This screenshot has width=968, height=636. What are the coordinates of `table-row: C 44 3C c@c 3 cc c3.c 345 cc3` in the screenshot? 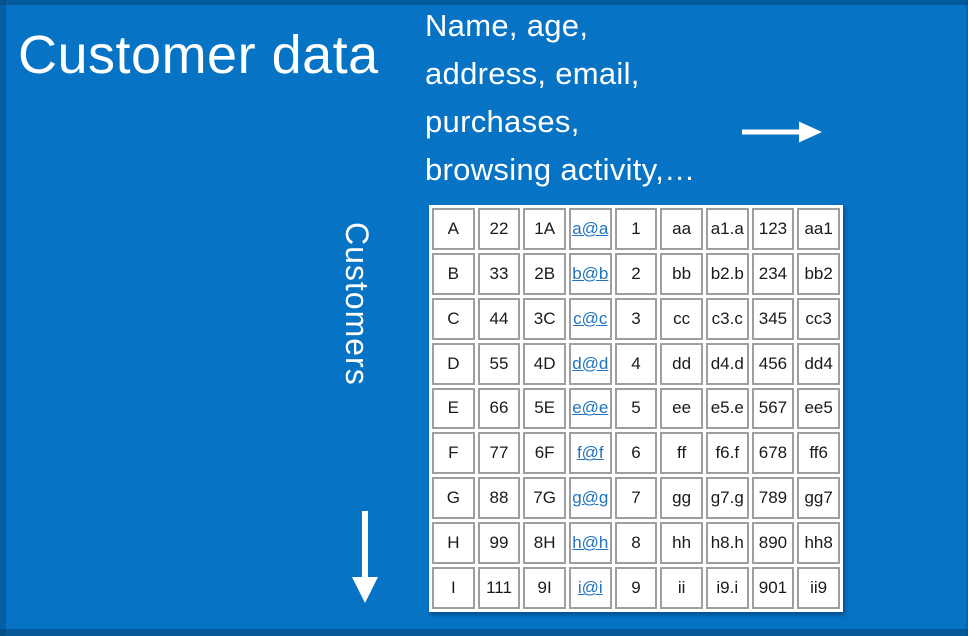 It's located at (636, 318).